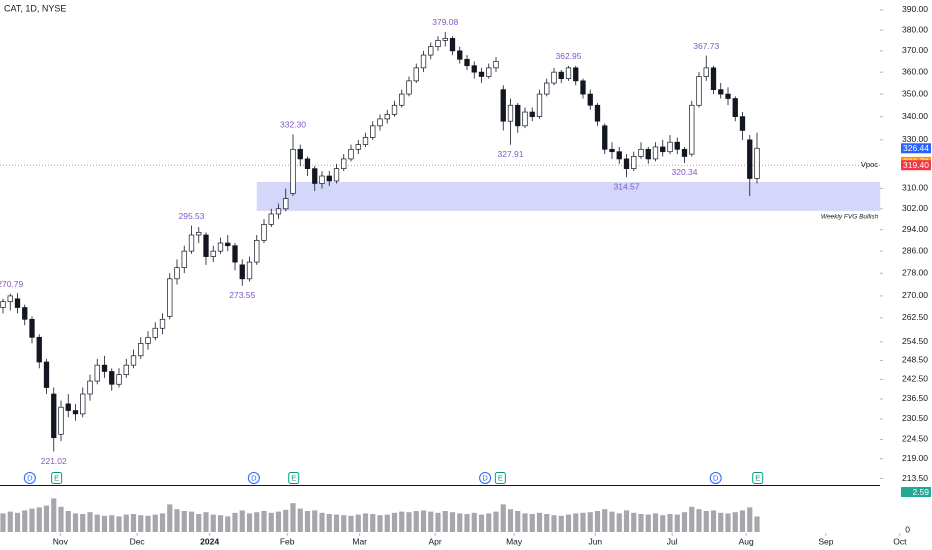 The width and height of the screenshot is (932, 550). What do you see at coordinates (627, 186) in the screenshot?
I see `price-annotation: 314.57` at bounding box center [627, 186].